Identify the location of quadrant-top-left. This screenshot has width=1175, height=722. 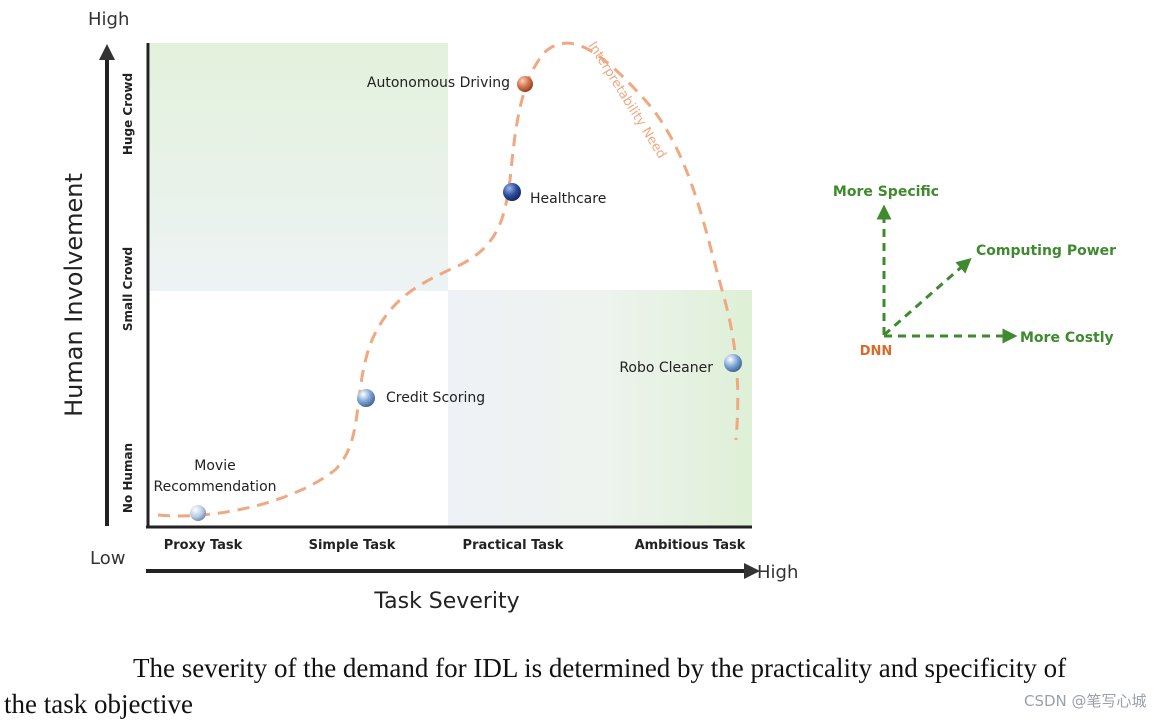
(299, 167).